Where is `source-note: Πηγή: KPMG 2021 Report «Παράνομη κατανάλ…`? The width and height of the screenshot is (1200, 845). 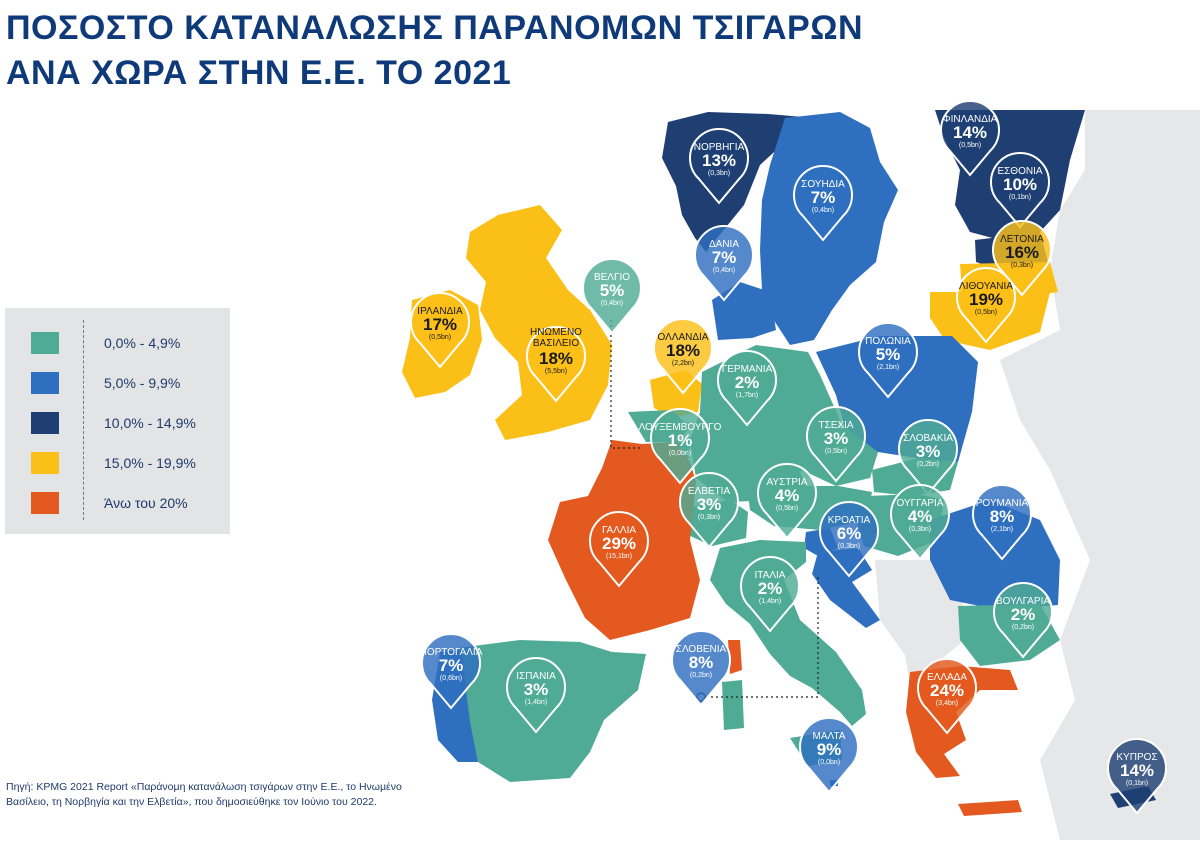 source-note: Πηγή: KPMG 2021 Report «Παράνομη κατανάλ… is located at coordinates (204, 794).